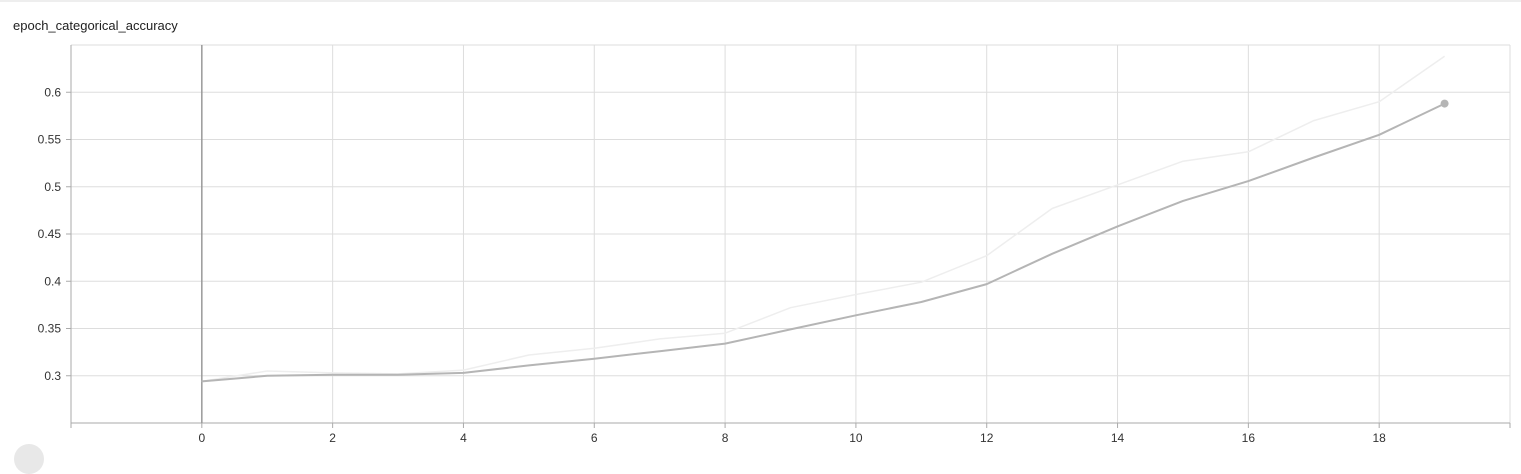 This screenshot has height=474, width=1521. What do you see at coordinates (332, 438) in the screenshot?
I see `x-tick-label: 2` at bounding box center [332, 438].